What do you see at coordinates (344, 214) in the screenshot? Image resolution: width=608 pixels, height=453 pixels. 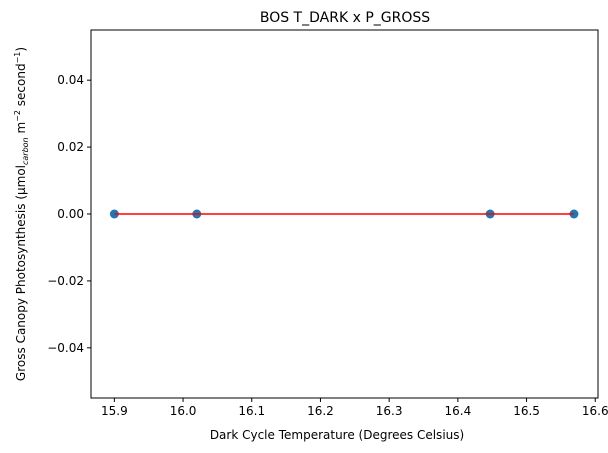 I see `series-layer` at bounding box center [344, 214].